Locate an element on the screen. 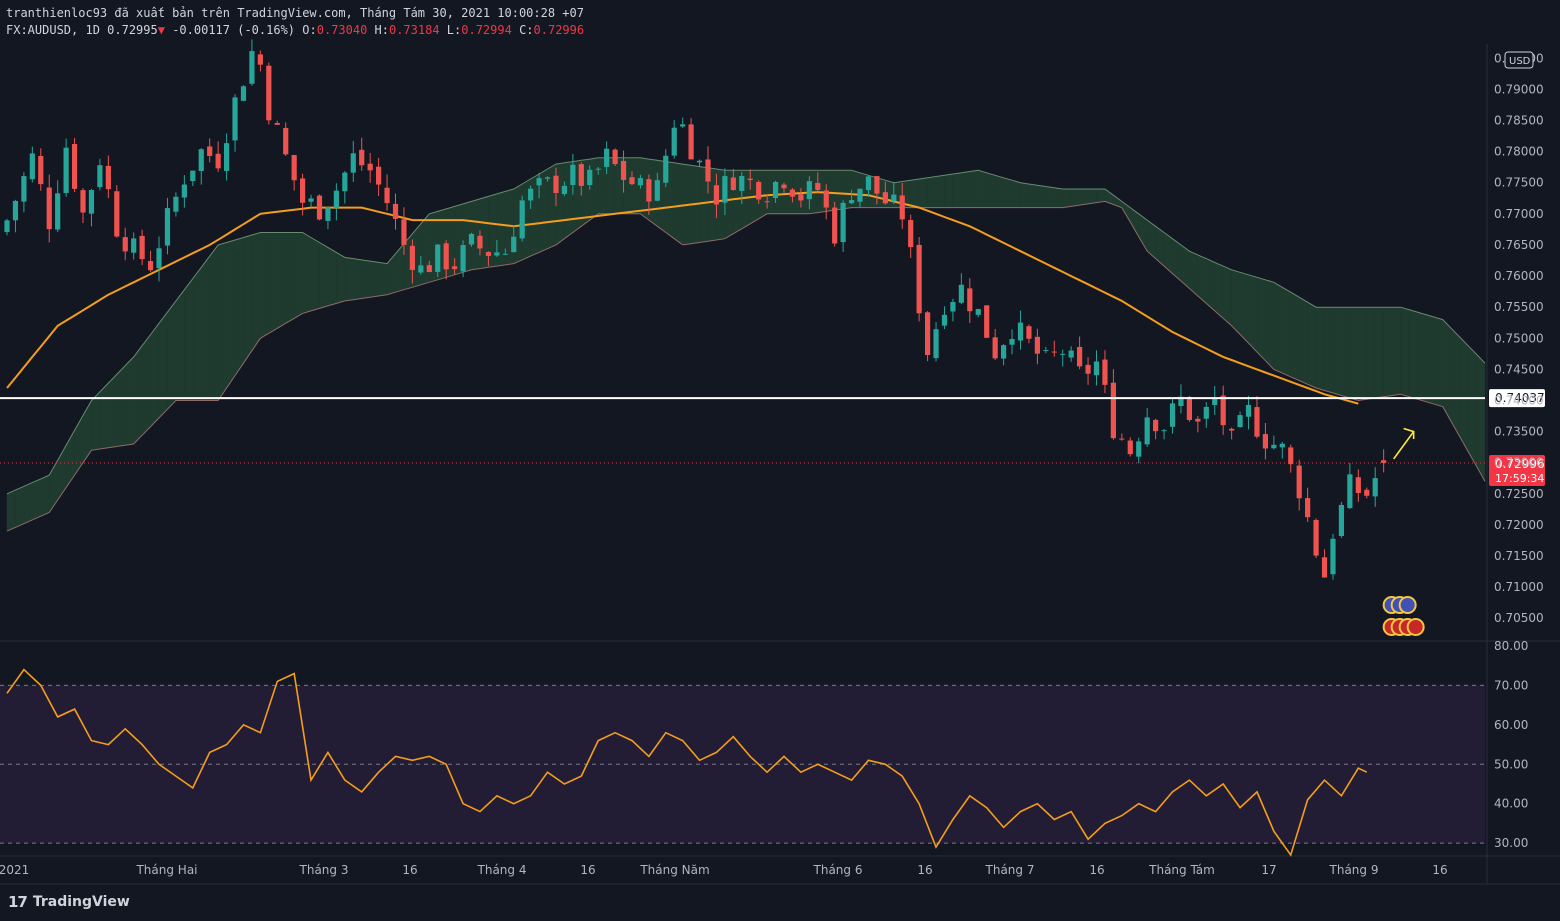 This screenshot has width=1560, height=921. price-tick-label: 0.73000 is located at coordinates (1519, 463).